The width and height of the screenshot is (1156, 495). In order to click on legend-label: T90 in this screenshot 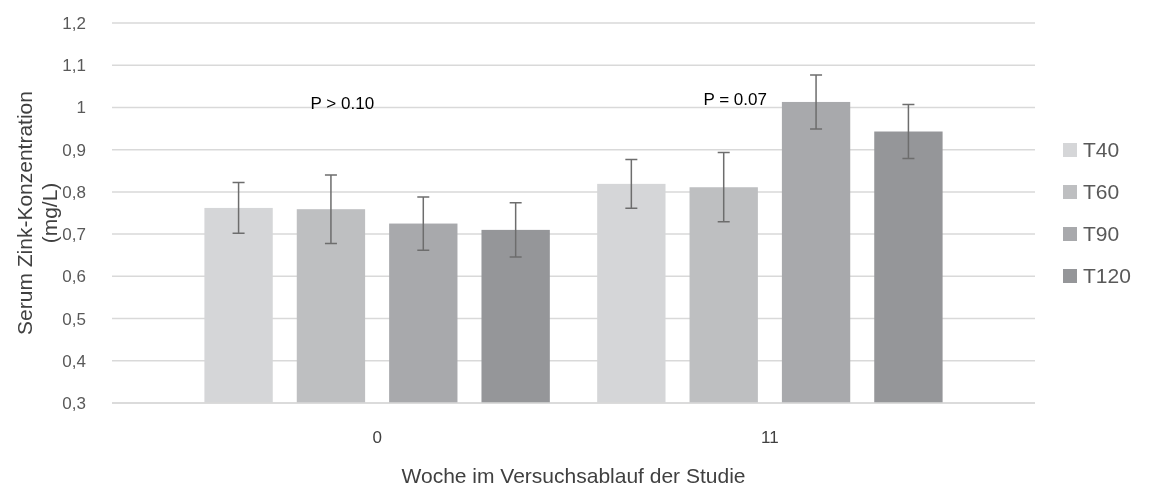, I will do `click(1101, 234)`.